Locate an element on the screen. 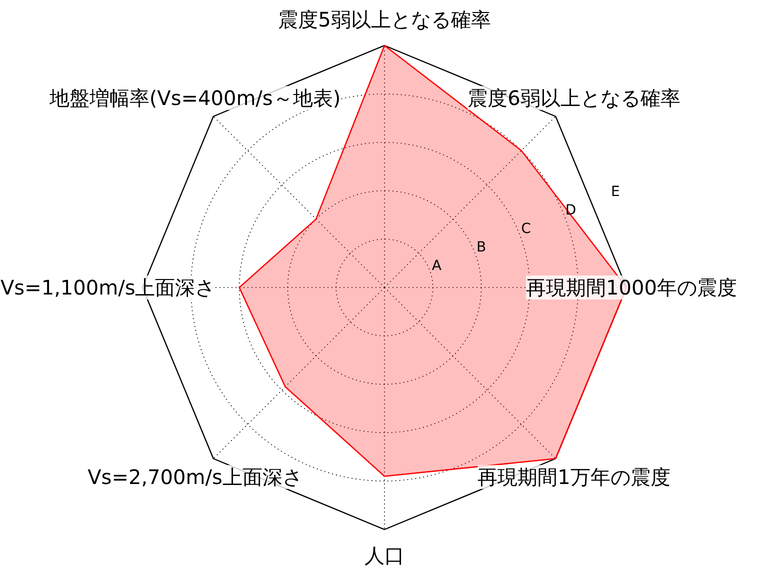  spoke-label: Vs=2,700m/s上面深さ is located at coordinates (195, 477).